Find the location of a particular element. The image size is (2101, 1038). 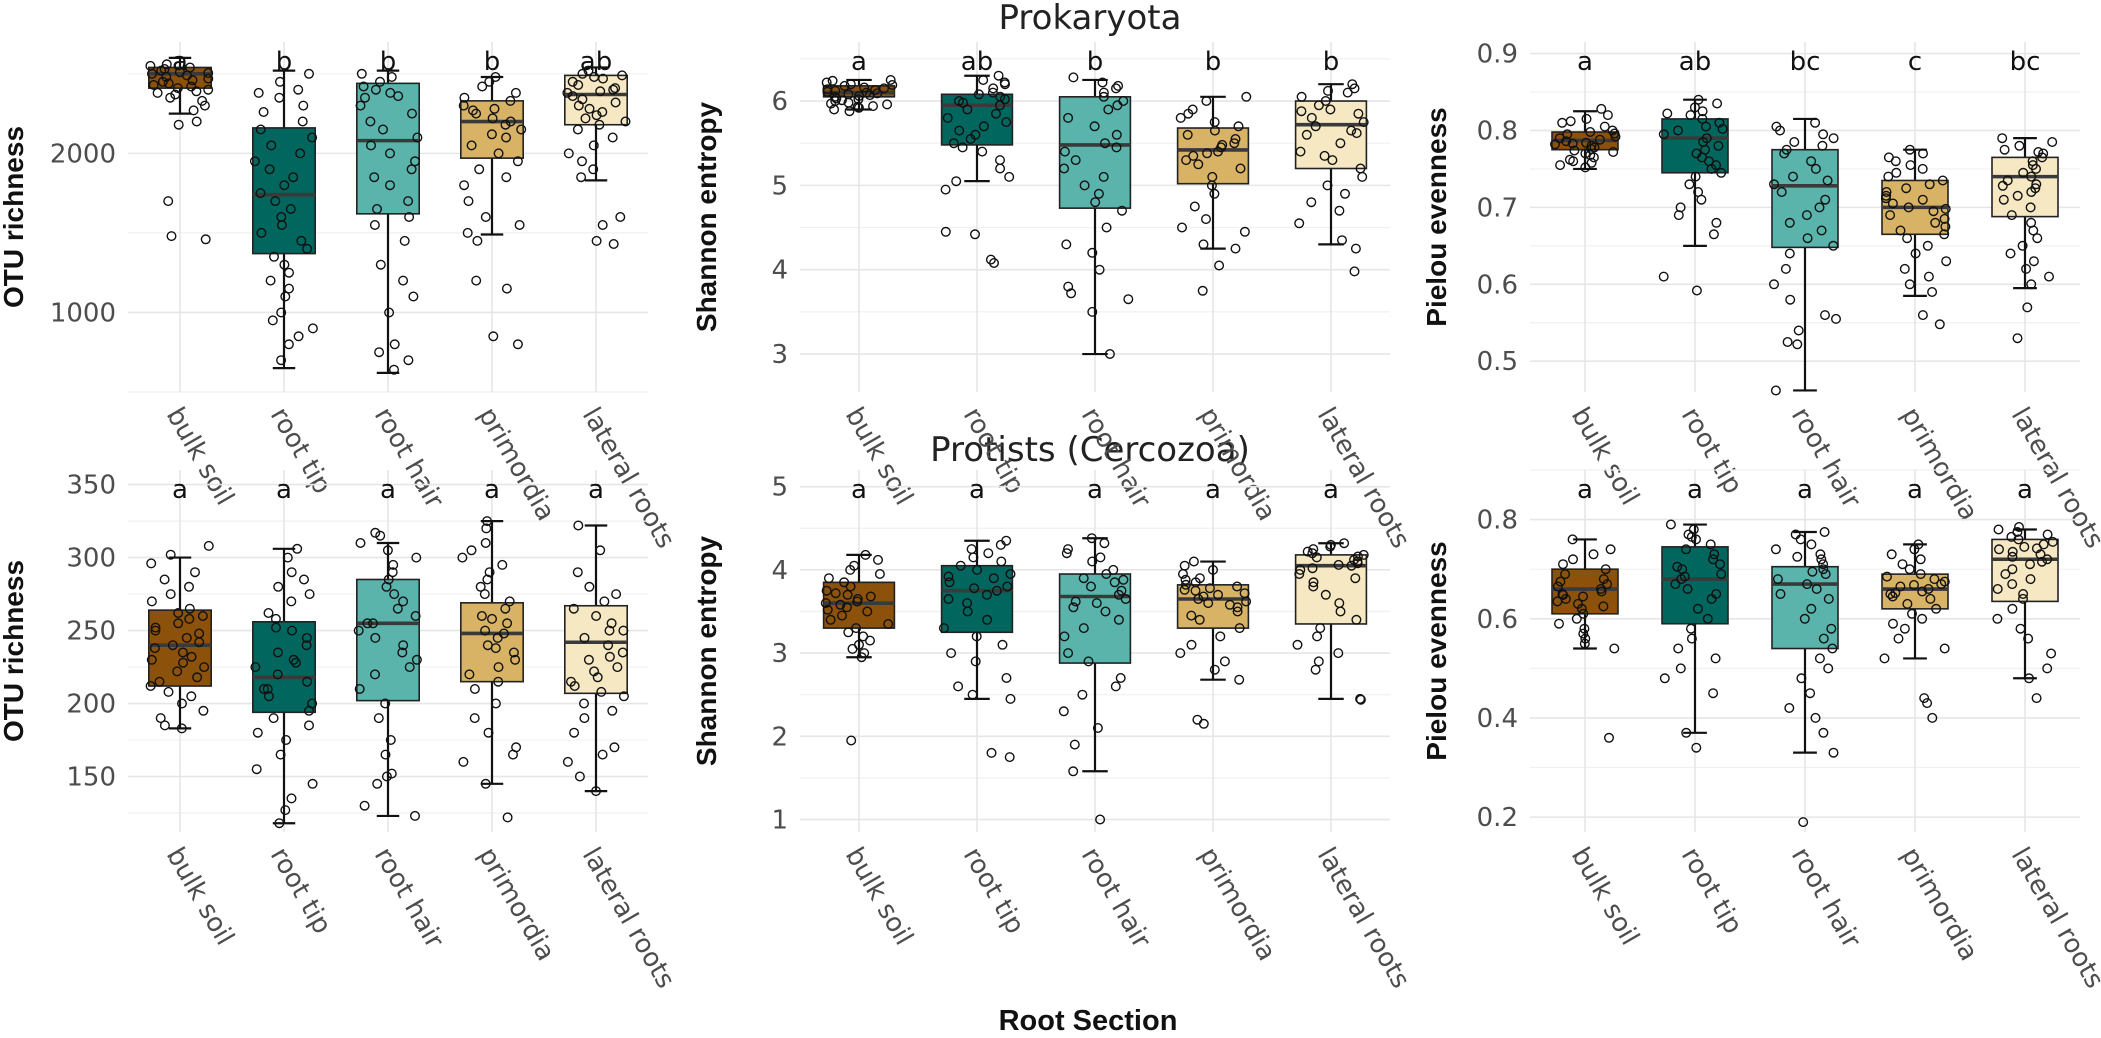

box-rect is located at coordinates (977, 119).